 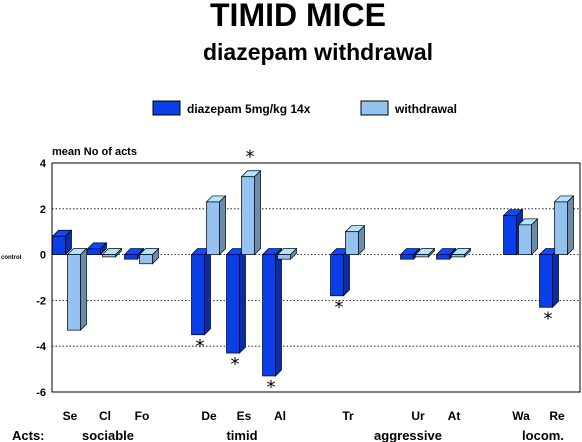 I want to click on significance-mark-tr: *, so click(x=339, y=307).